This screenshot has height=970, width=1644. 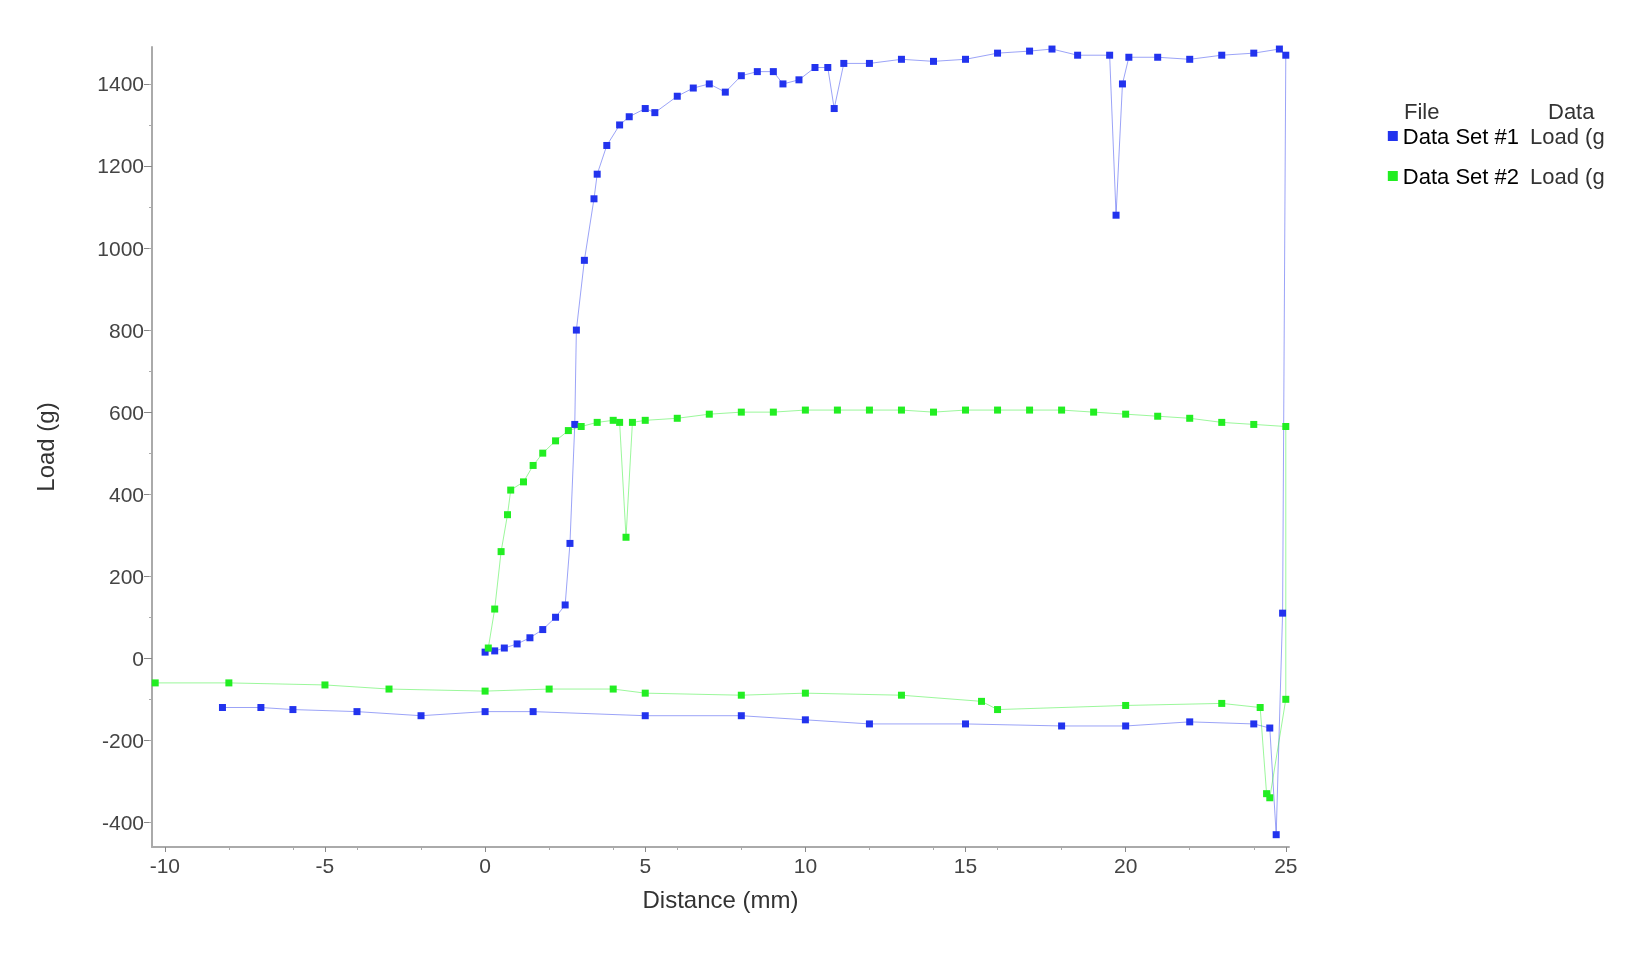 What do you see at coordinates (805, 865) in the screenshot?
I see `x-tick-label: 10` at bounding box center [805, 865].